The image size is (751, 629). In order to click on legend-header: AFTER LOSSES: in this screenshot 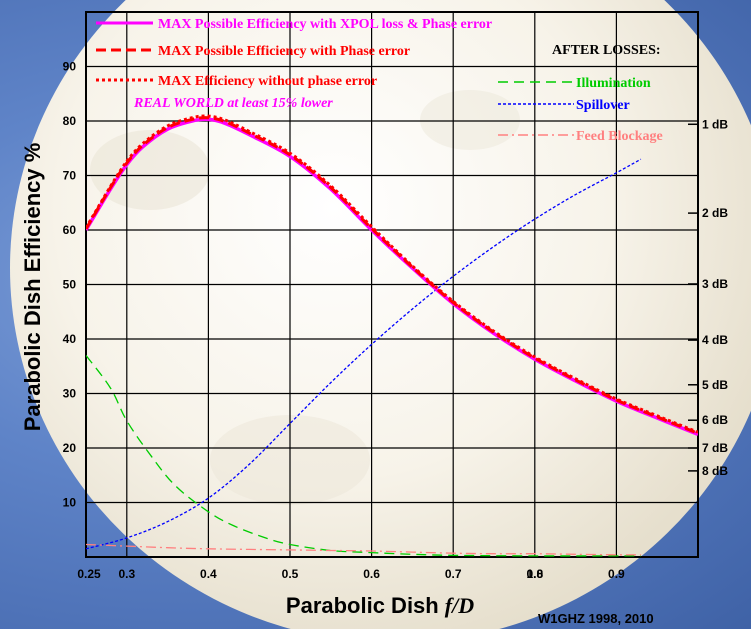, I will do `click(606, 50)`.